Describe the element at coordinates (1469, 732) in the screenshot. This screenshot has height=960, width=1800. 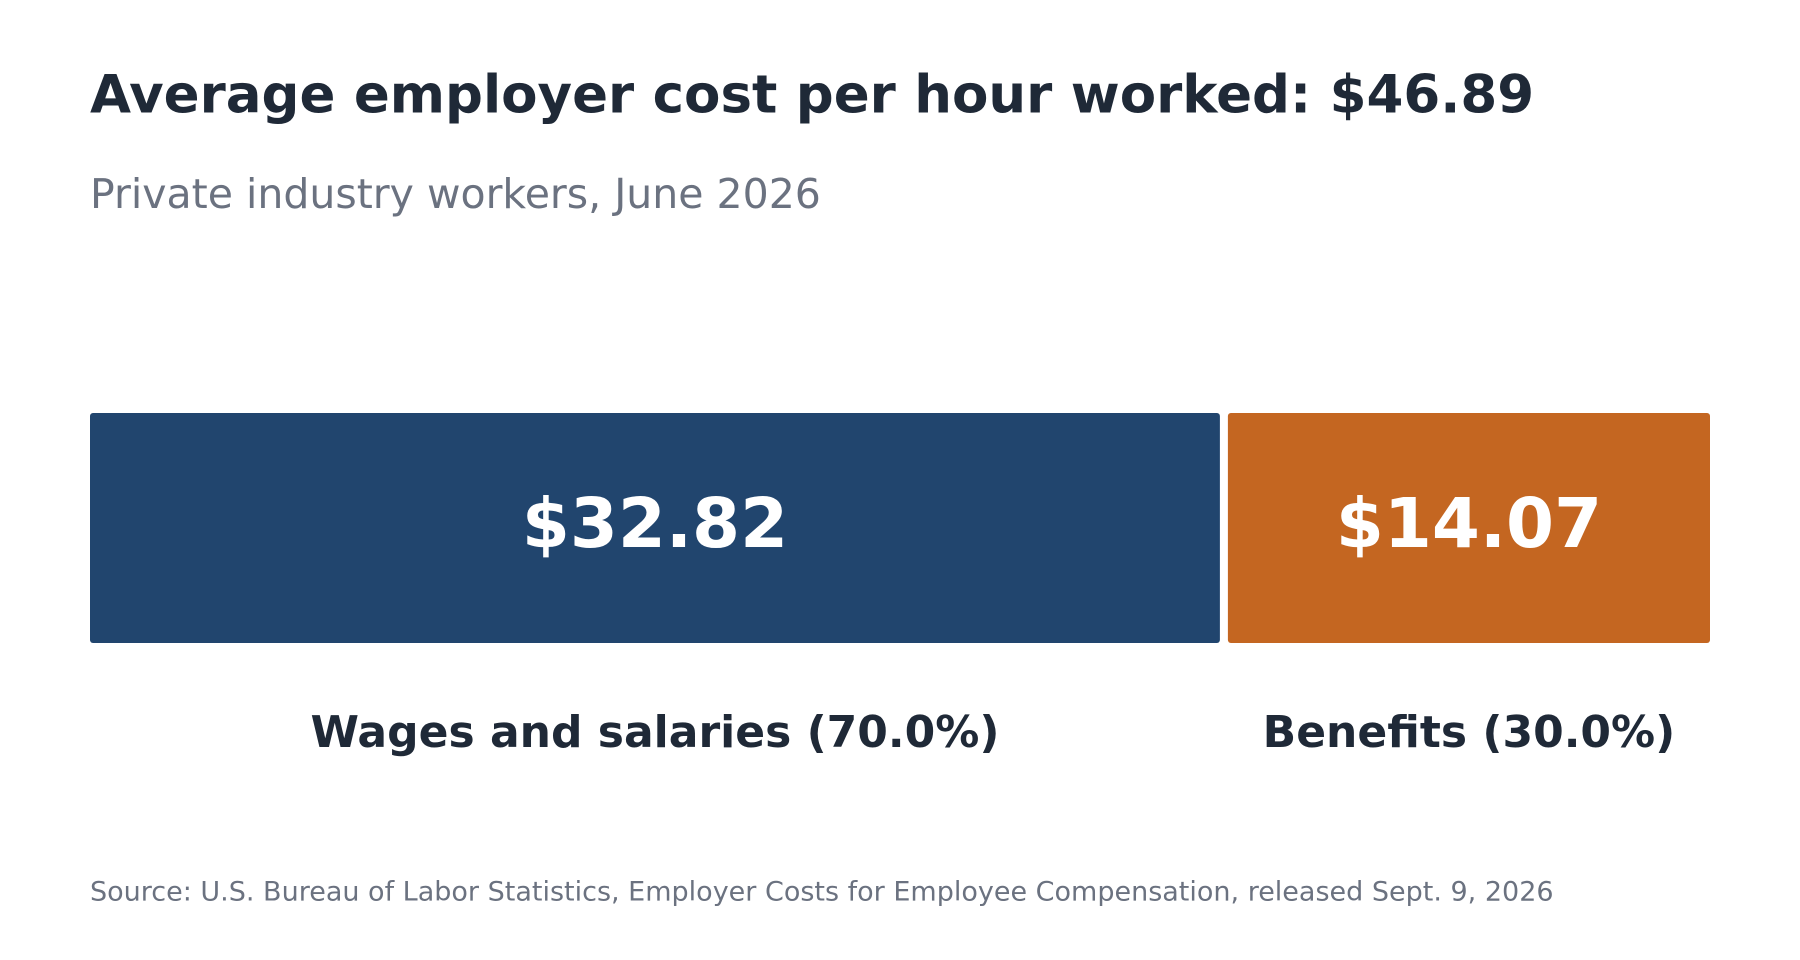
I see `segment-label: Benefits (30.0%)` at that location.